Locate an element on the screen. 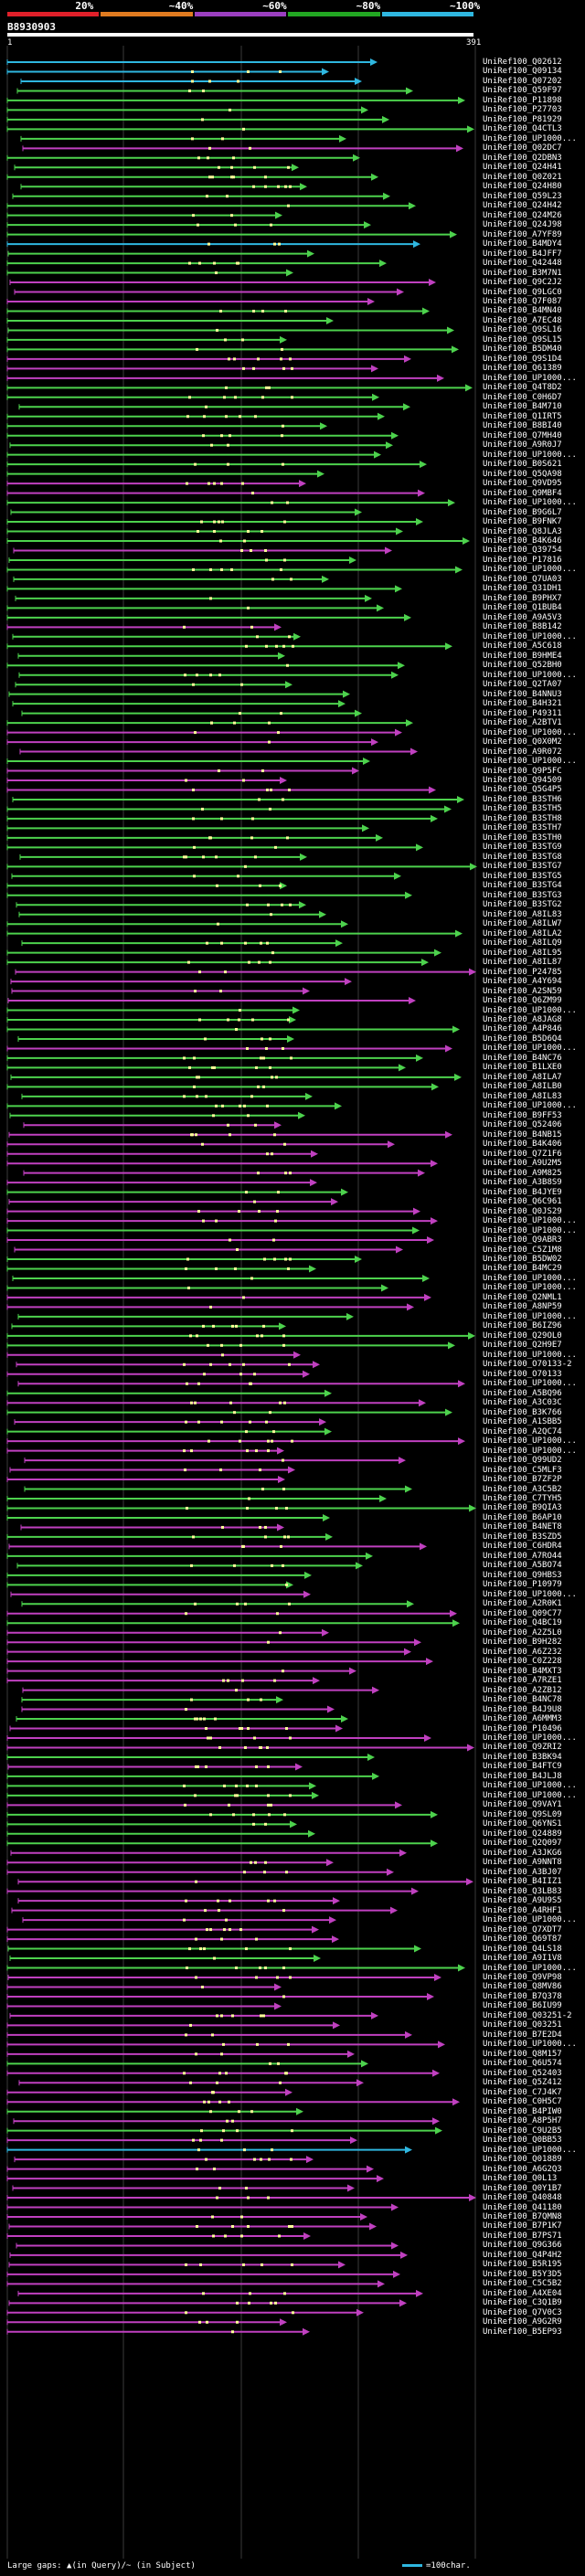 Image resolution: width=585 pixels, height=2576 pixels. hit-label: UniRef100_A3B8S9 is located at coordinates (522, 1183).